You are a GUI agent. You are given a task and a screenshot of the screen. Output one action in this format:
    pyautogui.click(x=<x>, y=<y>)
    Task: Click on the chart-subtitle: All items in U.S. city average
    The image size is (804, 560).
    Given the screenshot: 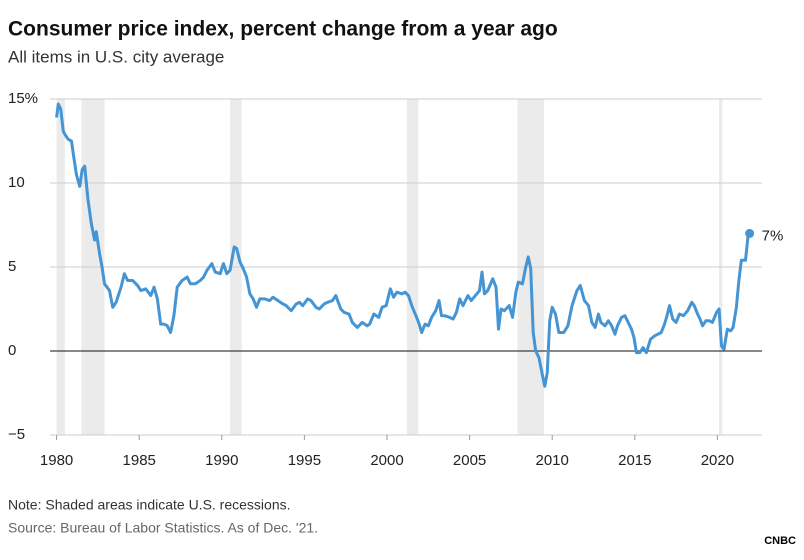 What is the action you would take?
    pyautogui.click(x=116, y=56)
    